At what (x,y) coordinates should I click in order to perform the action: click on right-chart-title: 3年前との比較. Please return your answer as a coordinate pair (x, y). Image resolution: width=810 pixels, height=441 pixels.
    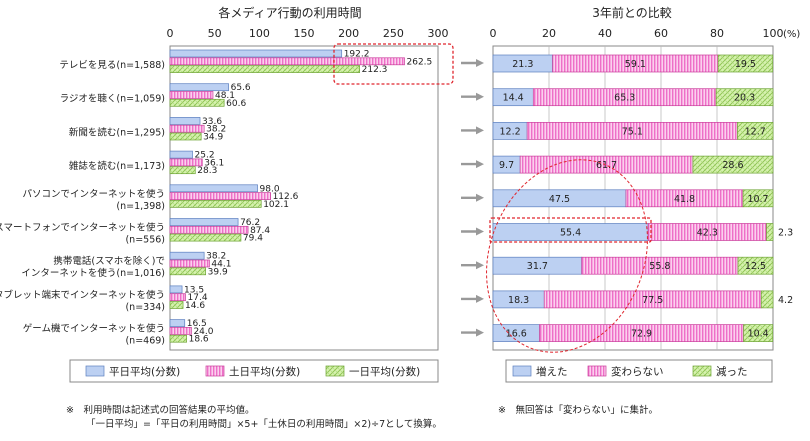
    Looking at the image, I should click on (632, 12).